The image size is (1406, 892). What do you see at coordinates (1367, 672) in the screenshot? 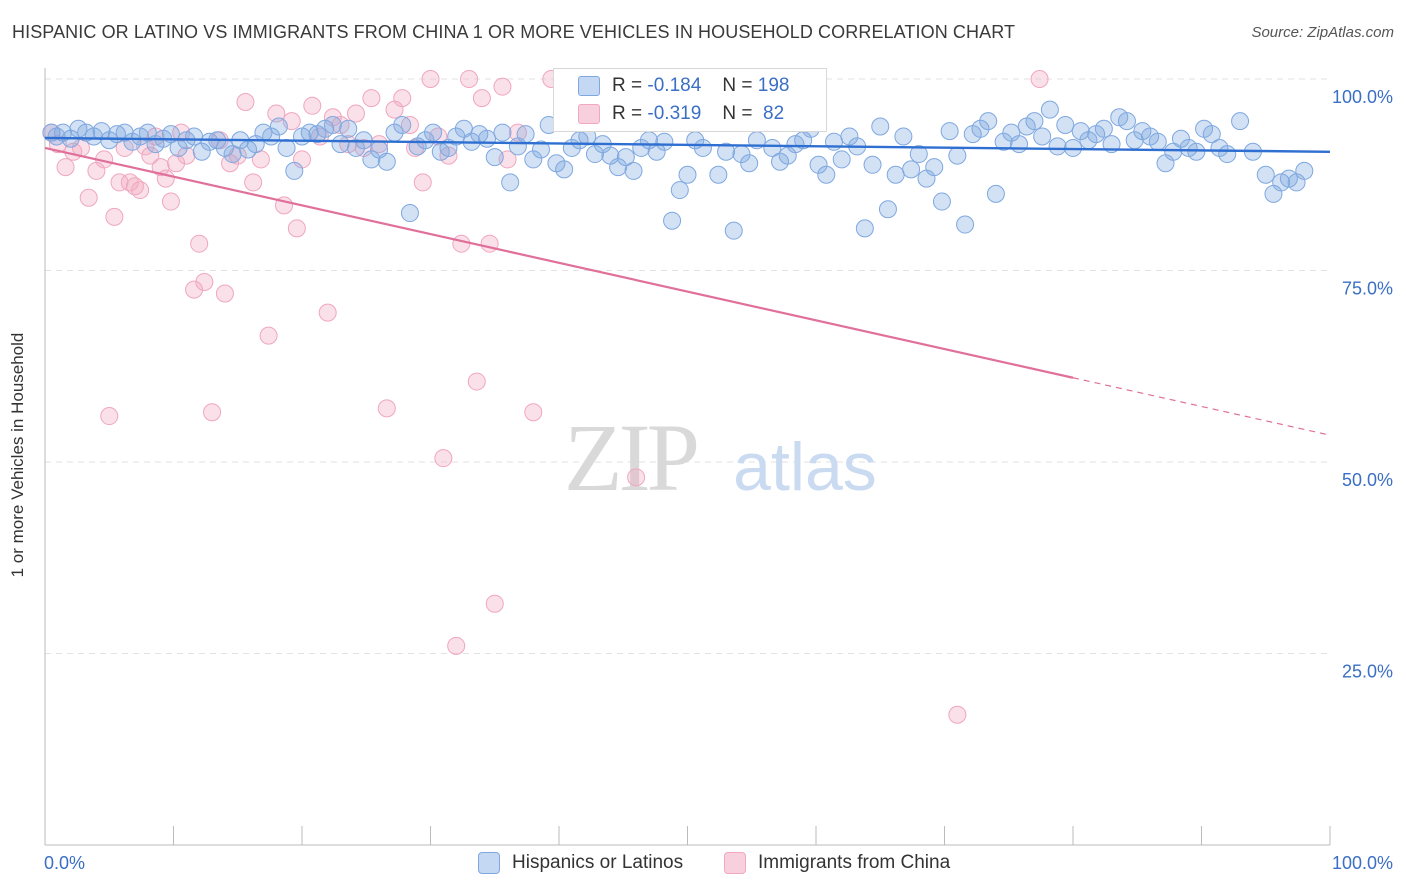
I see `y-tick-label: 25.0%` at bounding box center [1367, 672].